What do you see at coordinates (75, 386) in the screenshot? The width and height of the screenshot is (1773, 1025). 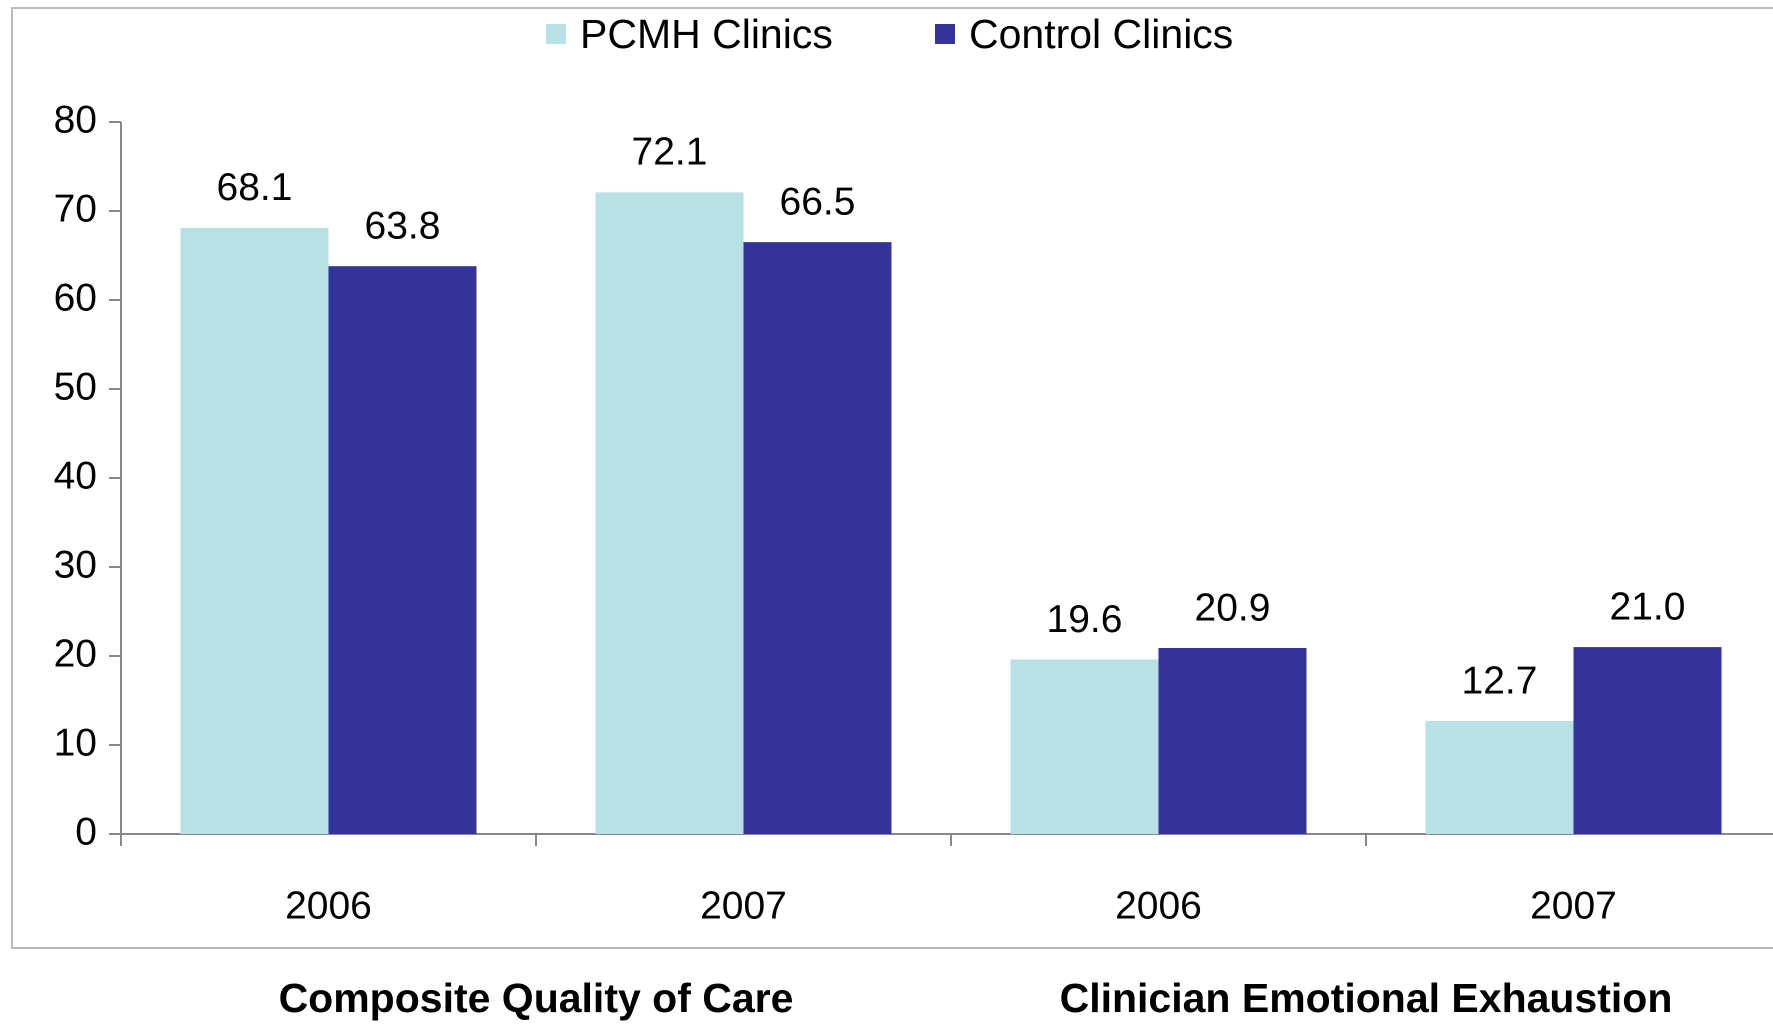 I see `y-tick-label: 50` at bounding box center [75, 386].